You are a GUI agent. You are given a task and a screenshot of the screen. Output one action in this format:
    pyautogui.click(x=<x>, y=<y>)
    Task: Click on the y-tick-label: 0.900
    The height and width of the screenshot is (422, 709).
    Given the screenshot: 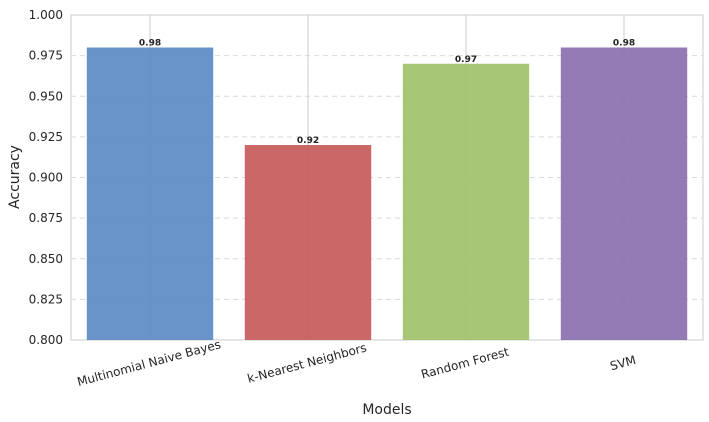 What is the action you would take?
    pyautogui.click(x=46, y=178)
    